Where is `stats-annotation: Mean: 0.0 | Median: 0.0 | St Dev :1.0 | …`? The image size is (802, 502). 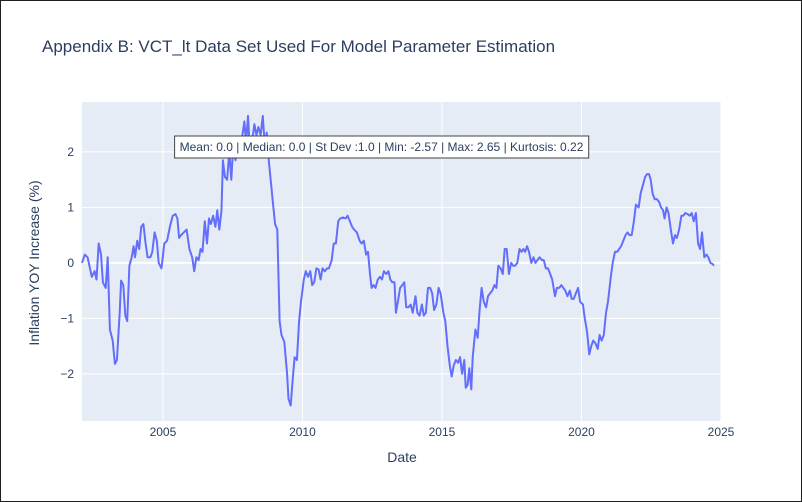
stats-annotation: Mean: 0.0 | Median: 0.0 | St Dev :1.0 | … is located at coordinates (382, 147).